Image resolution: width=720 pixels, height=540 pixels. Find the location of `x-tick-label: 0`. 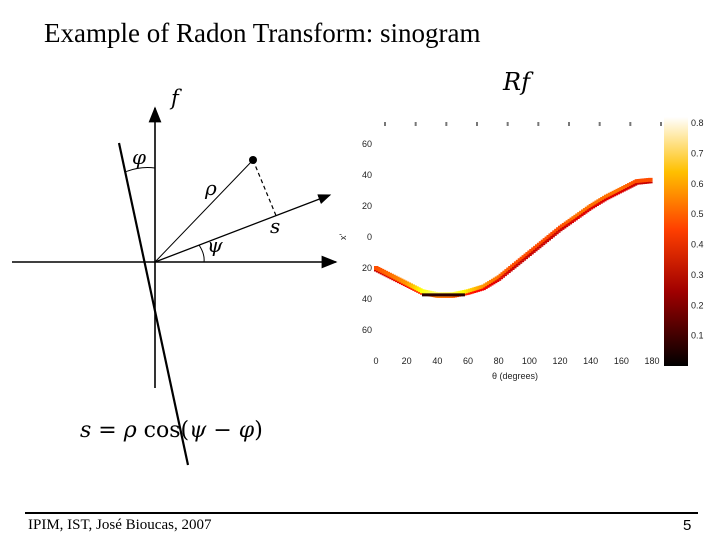

x-tick-label: 0 is located at coordinates (375, 361).